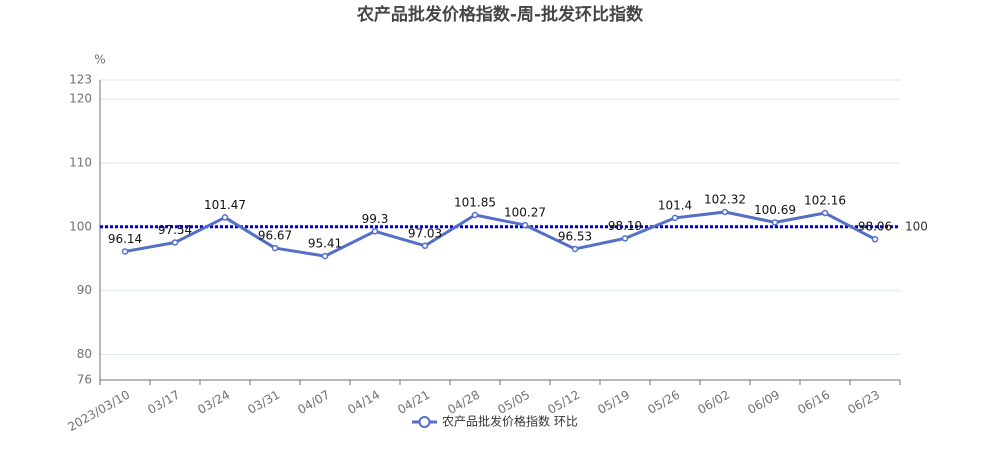 The image size is (1000, 450). What do you see at coordinates (80, 99) in the screenshot?
I see `y-tick-label: 120` at bounding box center [80, 99].